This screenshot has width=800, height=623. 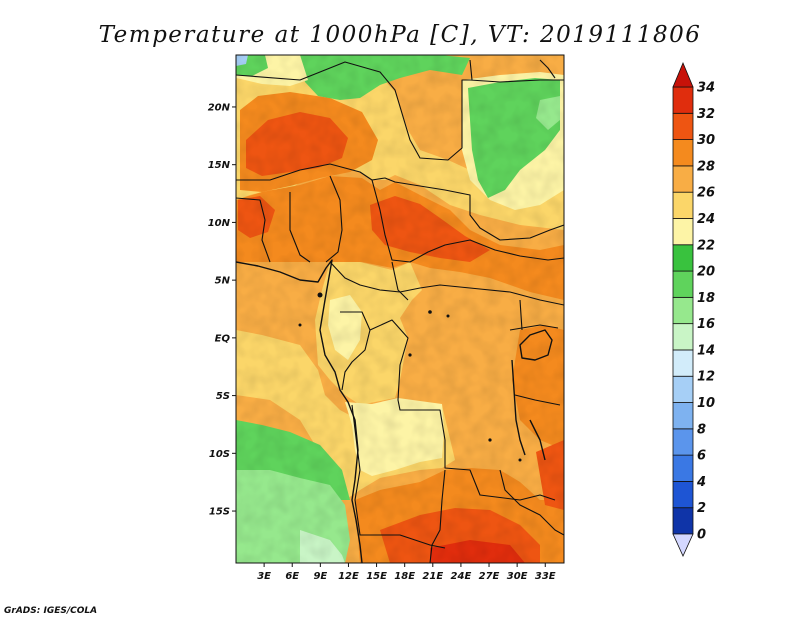 What do you see at coordinates (706, 298) in the screenshot?
I see `colorbar-level-label: 18` at bounding box center [706, 298].